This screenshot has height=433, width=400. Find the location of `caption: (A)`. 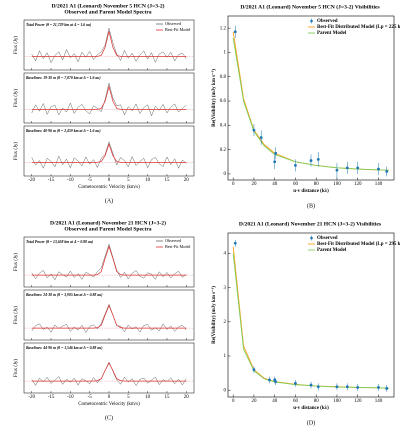

caption: (A) is located at coordinates (109, 200).